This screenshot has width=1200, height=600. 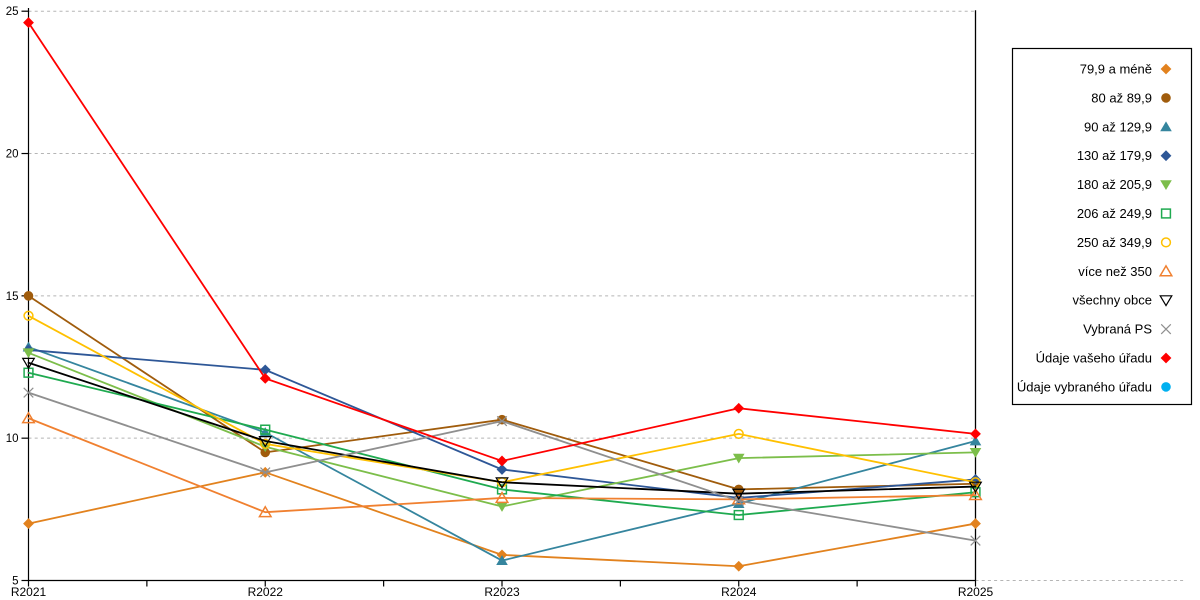 What do you see at coordinates (1116, 69) in the screenshot?
I see `legend-label: 79,9 a méně` at bounding box center [1116, 69].